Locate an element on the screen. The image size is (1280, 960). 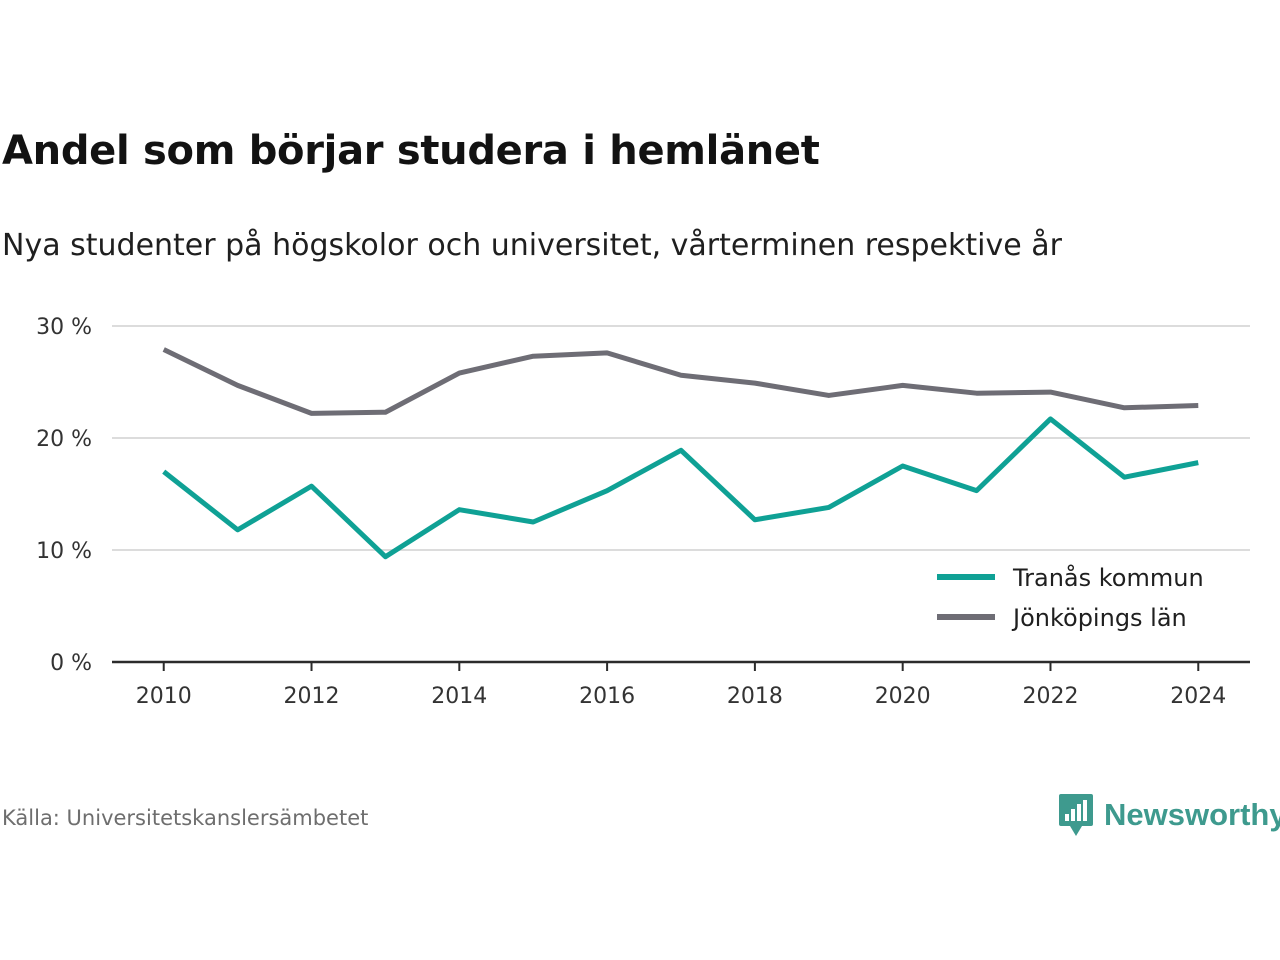
y-tick-label: 30 % is located at coordinates (64, 327).